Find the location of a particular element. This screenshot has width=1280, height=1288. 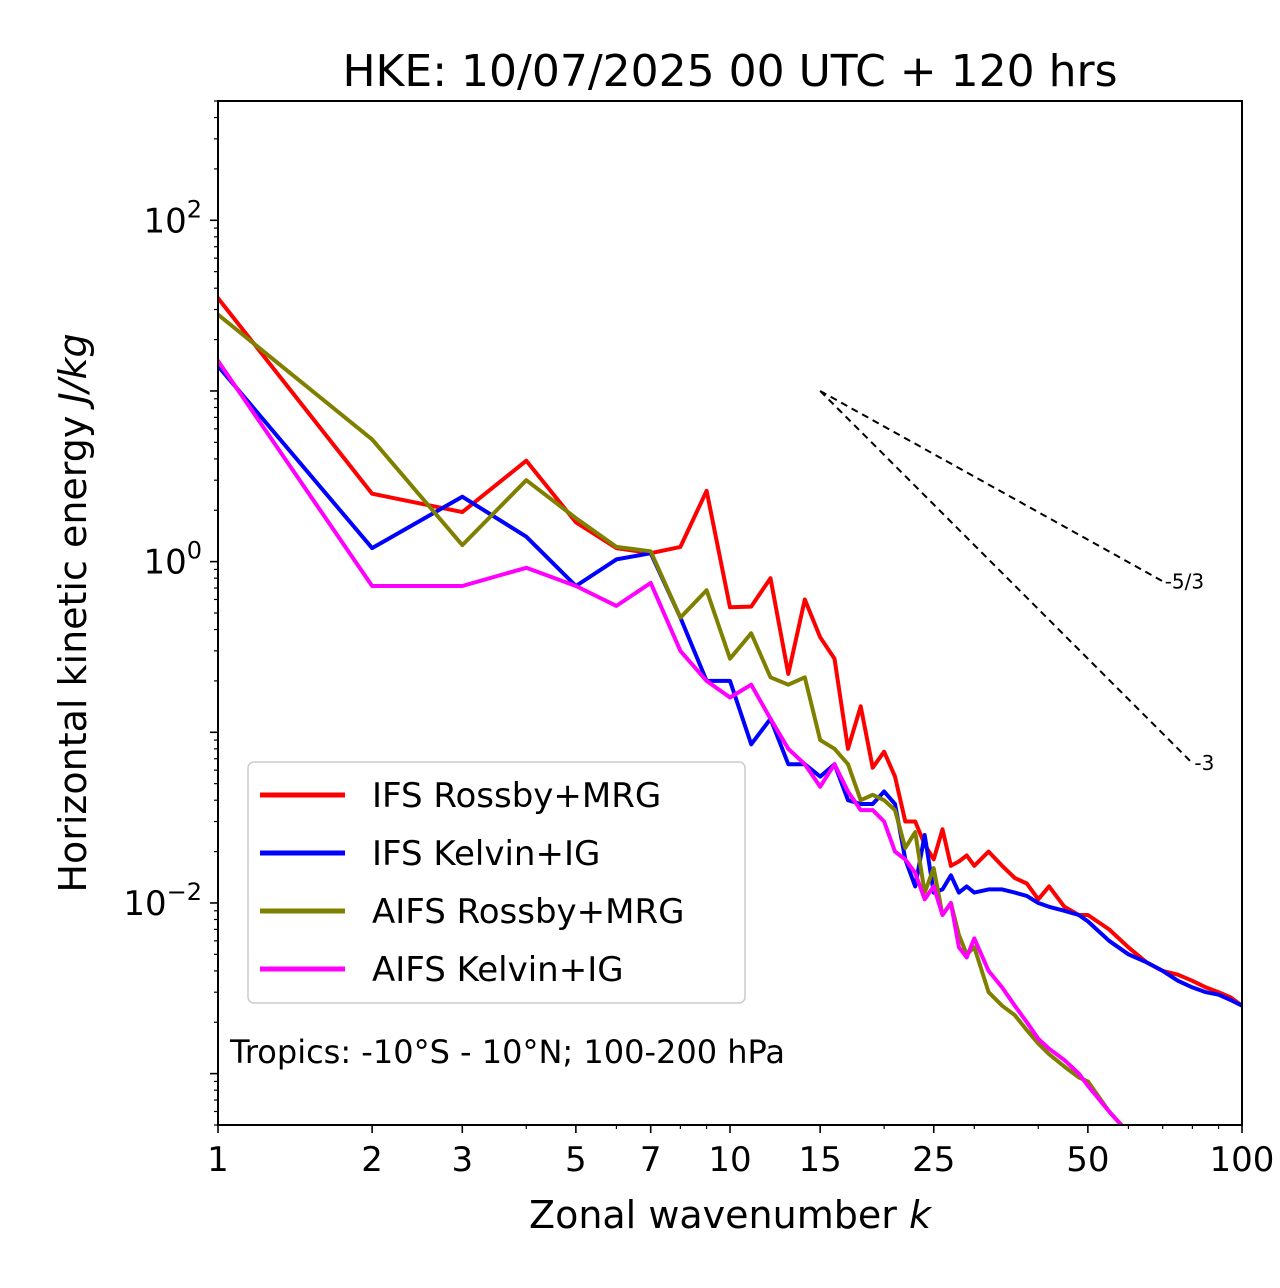

x-tick-label: 3 is located at coordinates (462, 1160).